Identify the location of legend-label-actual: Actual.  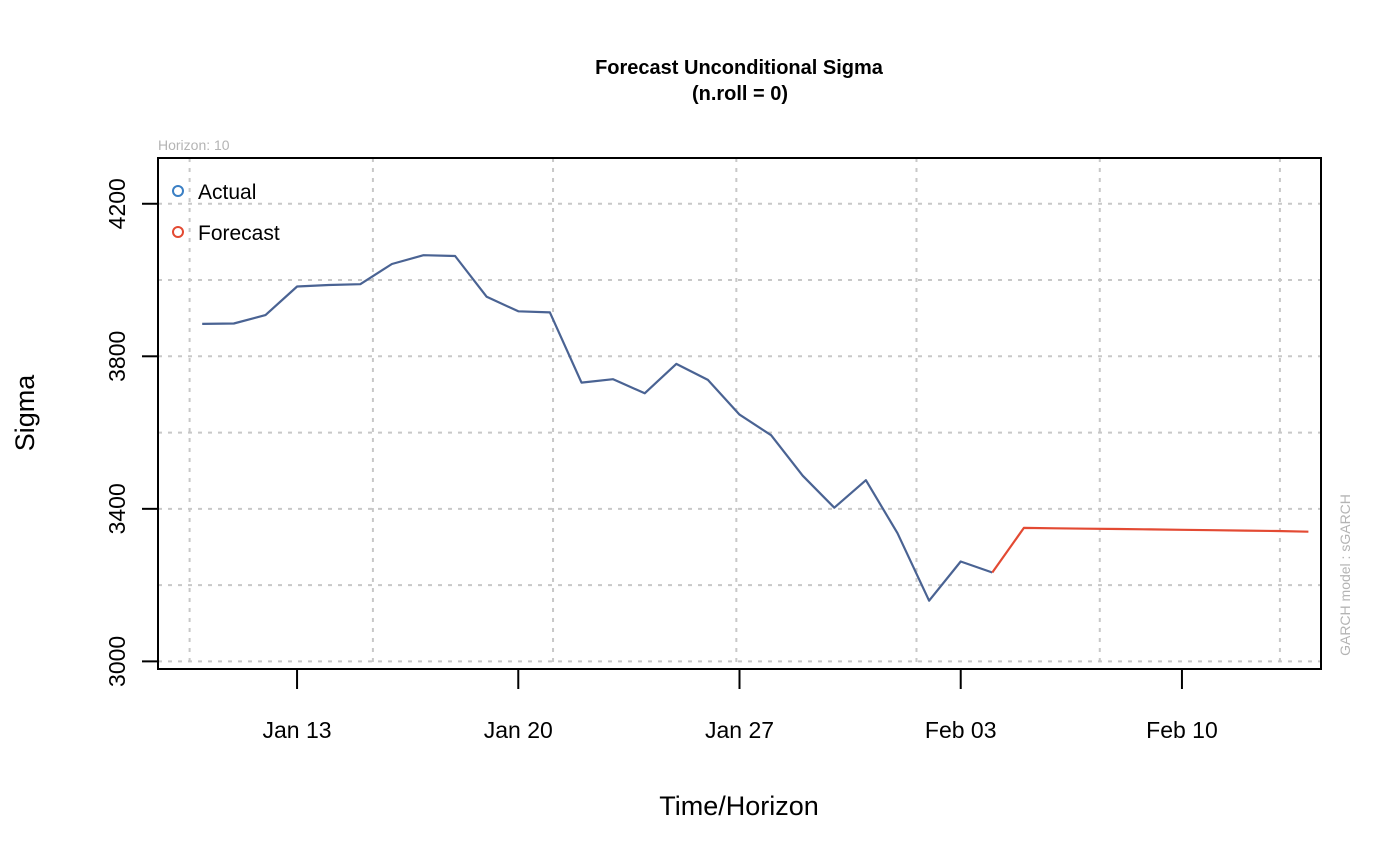
(227, 192).